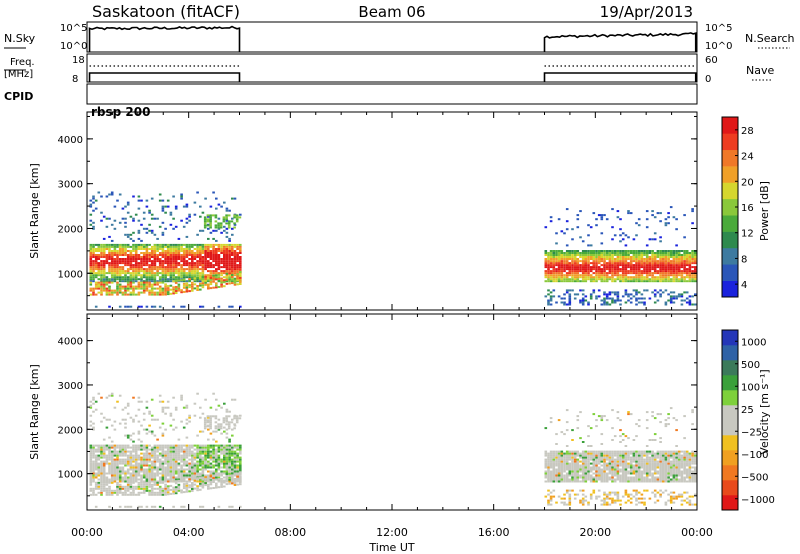 The width and height of the screenshot is (800, 554). I want to click on nsky-tick-bottom: 10^0, so click(73, 46).